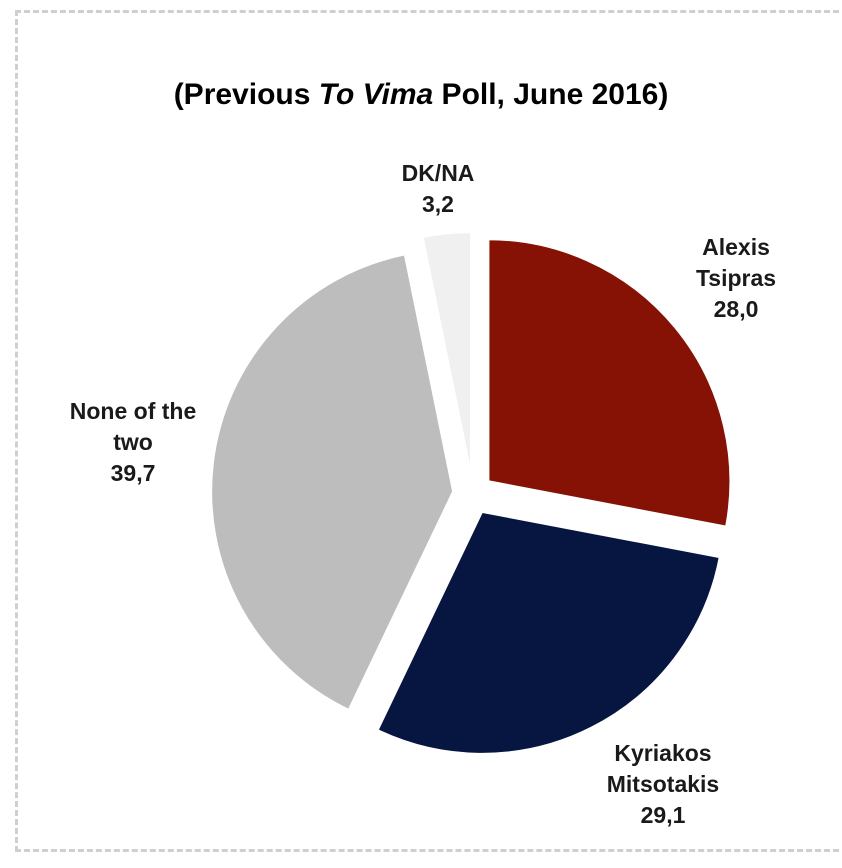  I want to click on slice-value-label: 29,1, so click(663, 815).